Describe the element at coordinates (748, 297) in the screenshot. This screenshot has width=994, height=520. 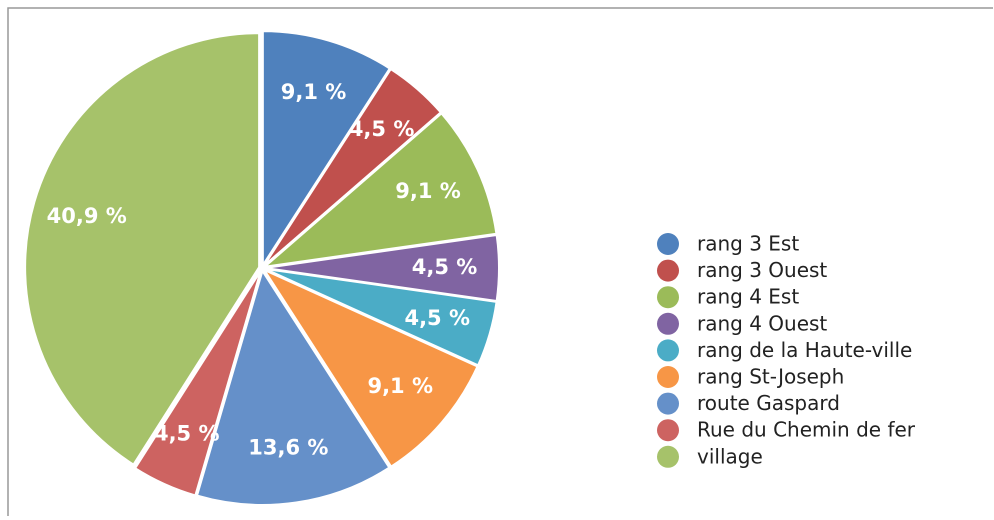
I see `legend-label: rang 4 Est` at that location.